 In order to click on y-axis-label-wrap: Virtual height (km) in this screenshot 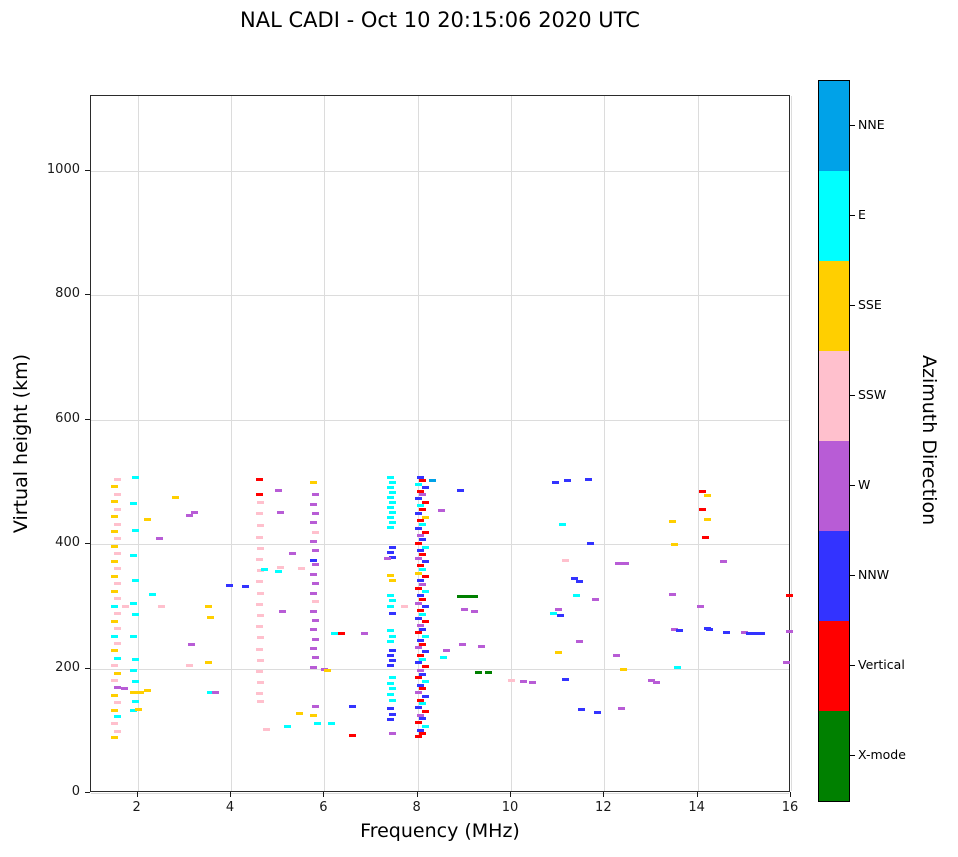, I will do `click(21, 443)`.